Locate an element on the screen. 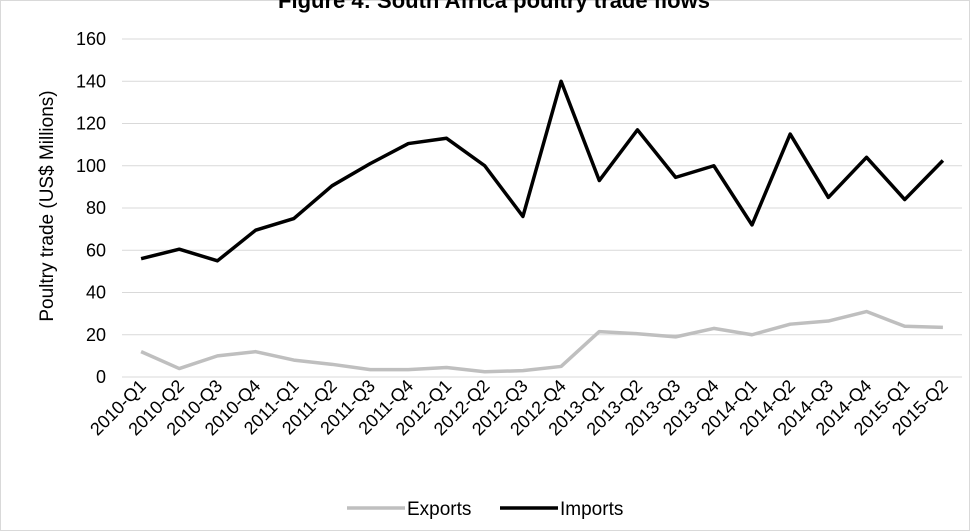 This screenshot has width=970, height=531. y-tick-label: 100 is located at coordinates (91, 166).